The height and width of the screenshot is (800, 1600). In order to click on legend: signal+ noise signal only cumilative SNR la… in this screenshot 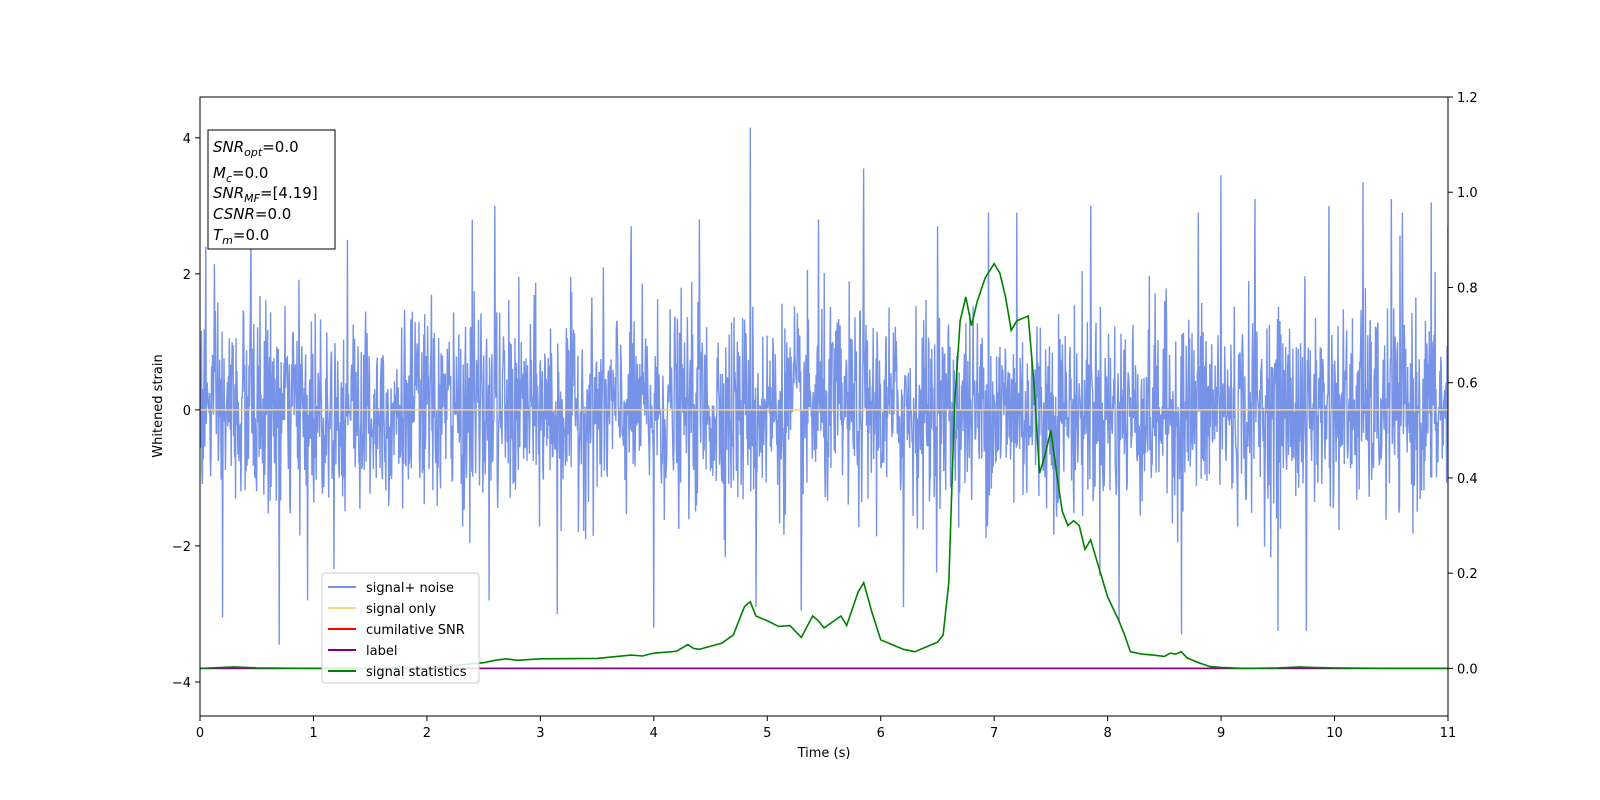, I will do `click(400, 628)`.